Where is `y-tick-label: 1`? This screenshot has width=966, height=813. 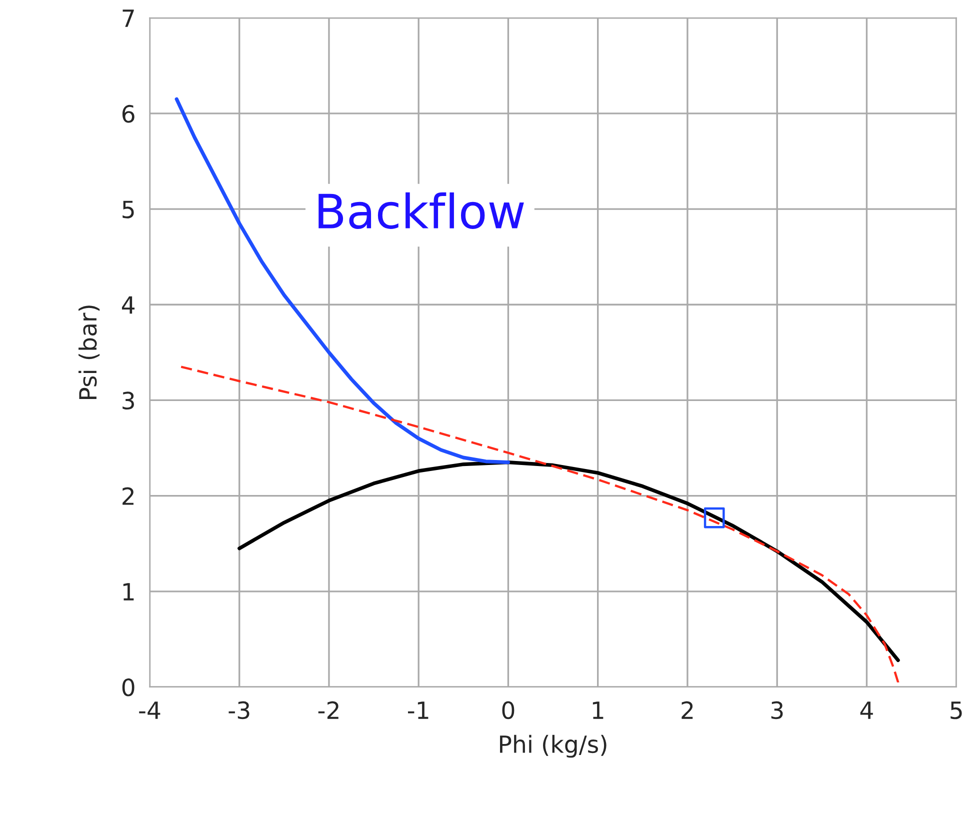 y-tick-label: 1 is located at coordinates (128, 591).